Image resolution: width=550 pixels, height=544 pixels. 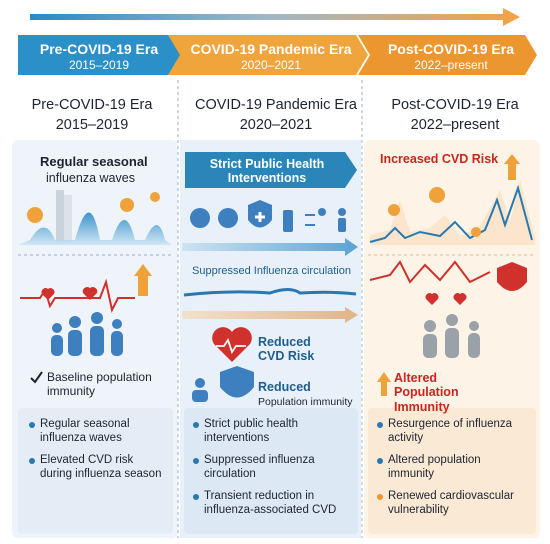 I want to click on era-period: 2015–2019, so click(x=99, y=65).